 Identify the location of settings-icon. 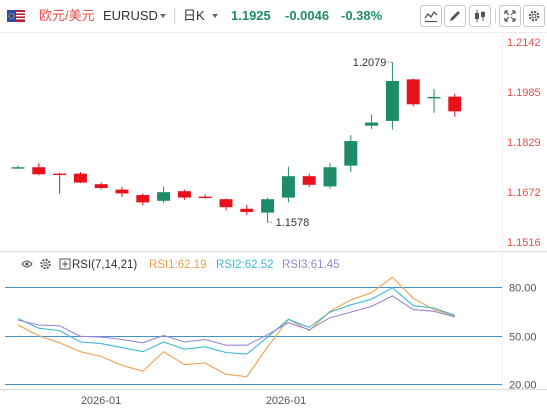
(534, 16).